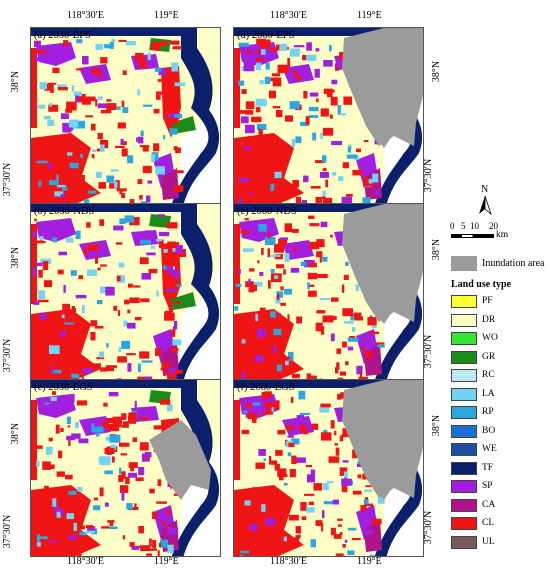 This screenshot has width=550, height=578. Describe the element at coordinates (8, 531) in the screenshot. I see `left-lat-3730-c: 37°30′N` at that location.